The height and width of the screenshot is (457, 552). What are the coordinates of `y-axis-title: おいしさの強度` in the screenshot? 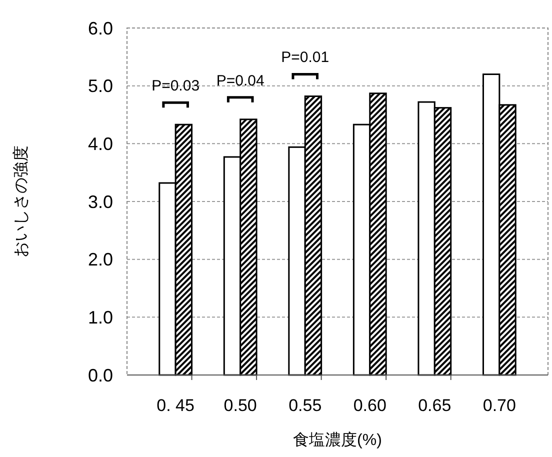 It's located at (21, 202).